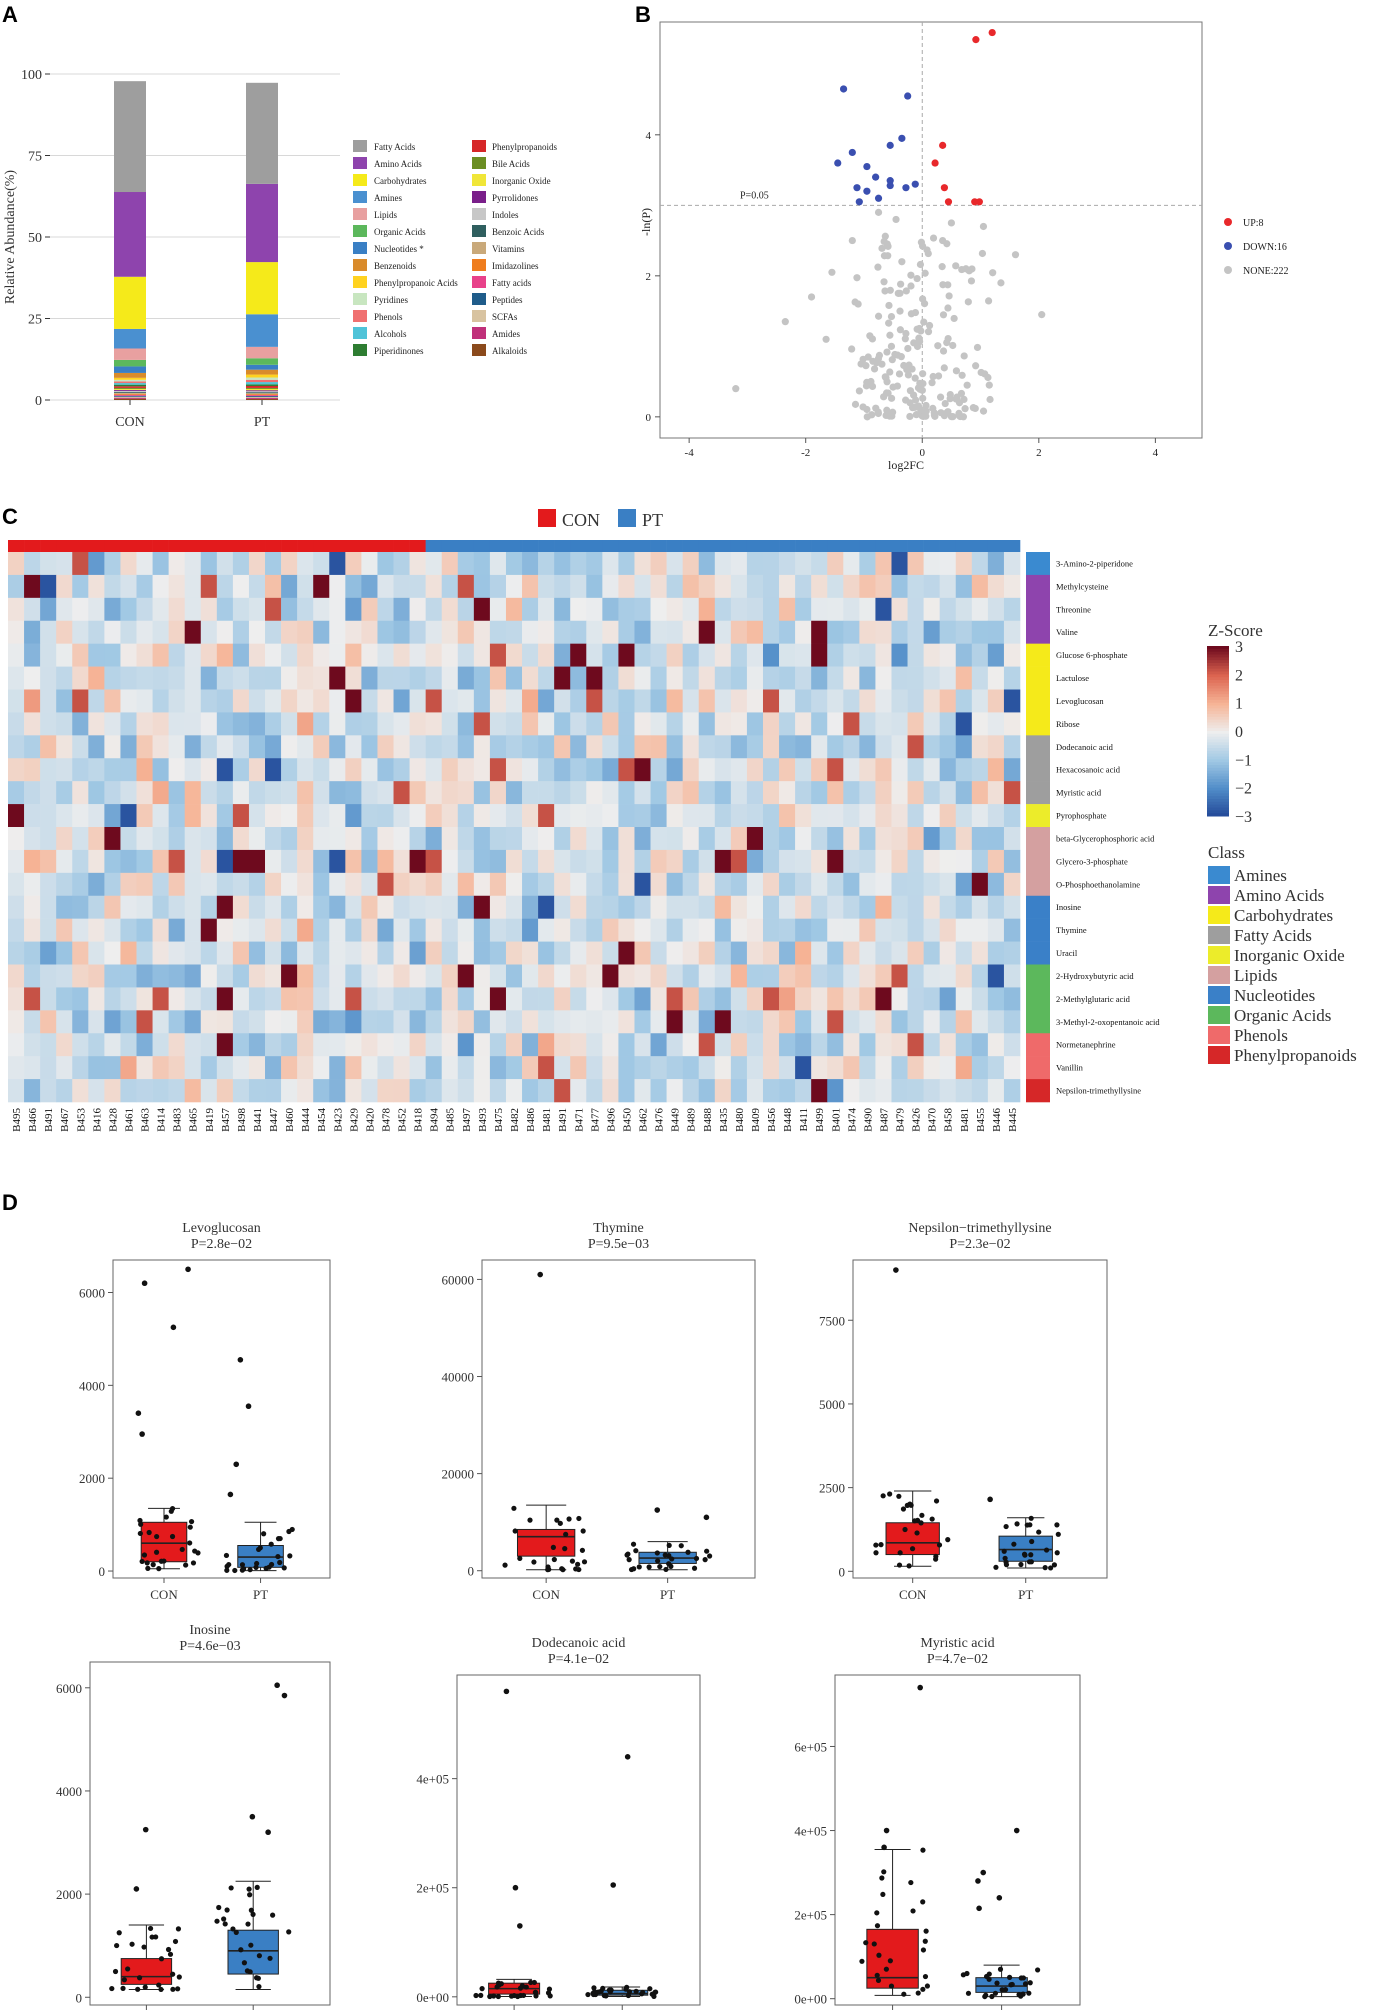 The width and height of the screenshot is (1386, 2016). What do you see at coordinates (262, 385) in the screenshot?
I see `bar-segment` at bounding box center [262, 385].